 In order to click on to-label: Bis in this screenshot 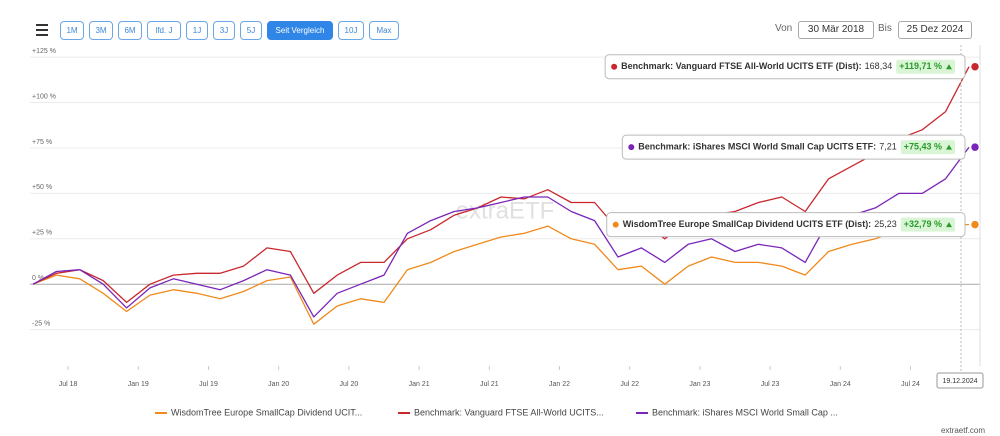, I will do `click(885, 28)`.